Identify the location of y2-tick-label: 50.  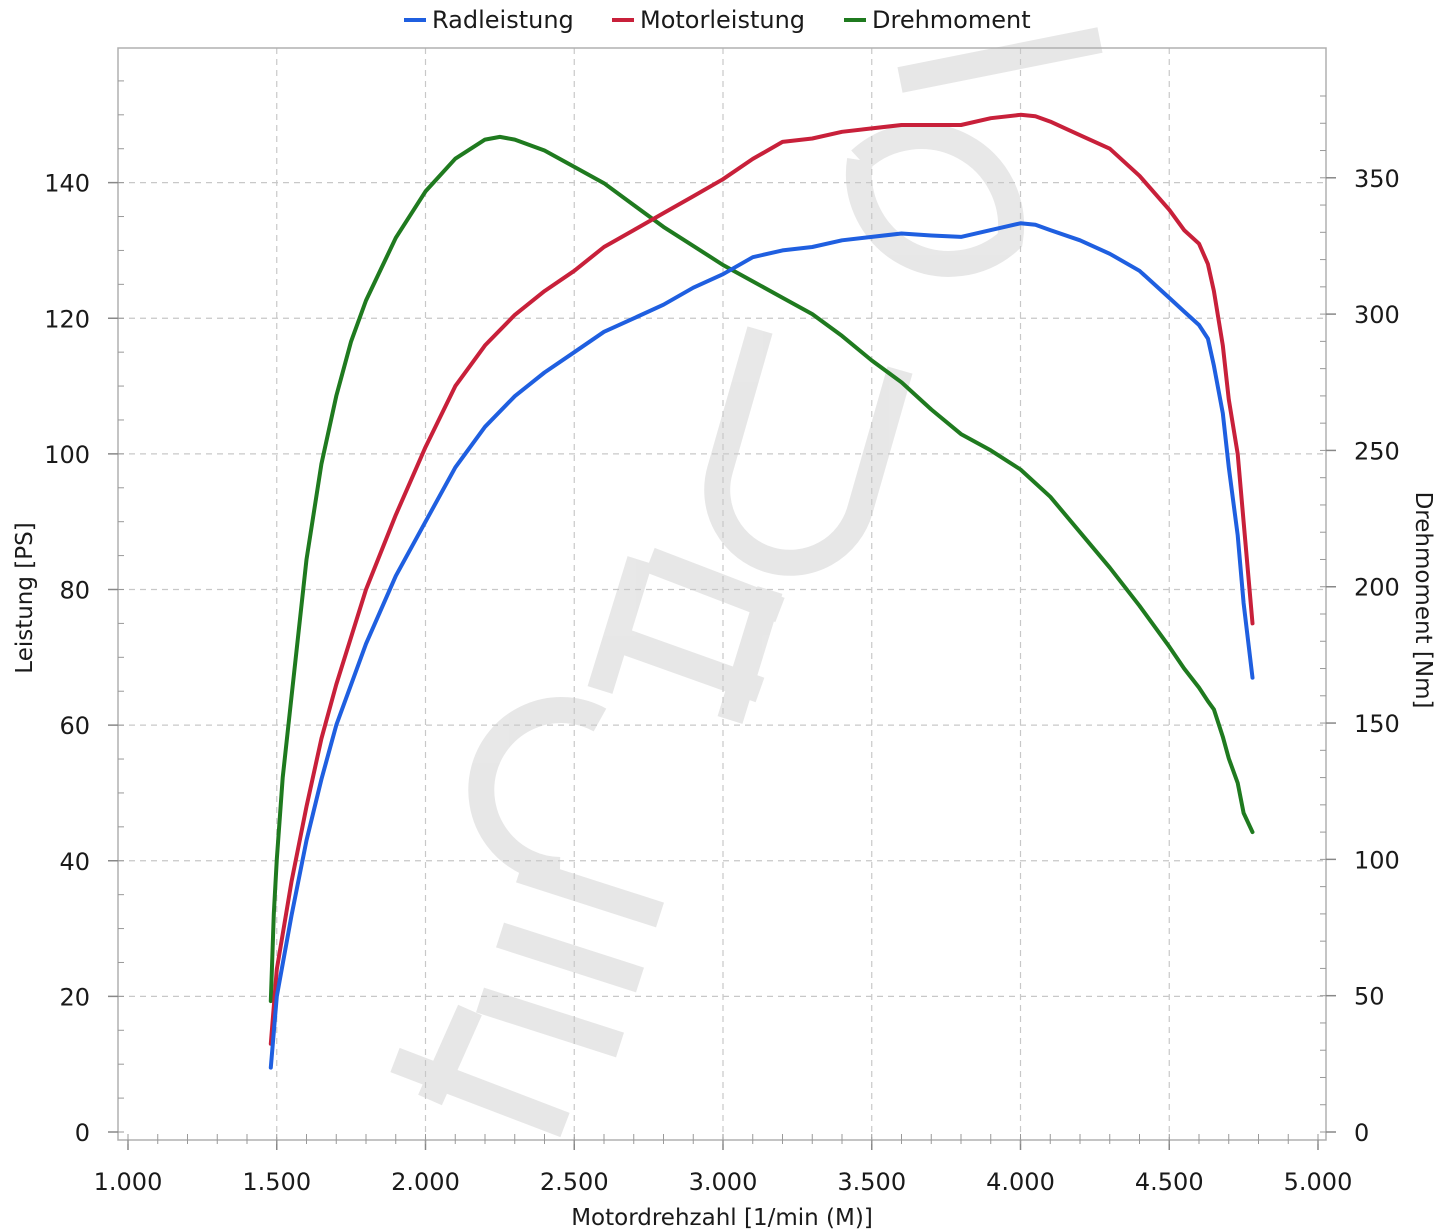
(1369, 997).